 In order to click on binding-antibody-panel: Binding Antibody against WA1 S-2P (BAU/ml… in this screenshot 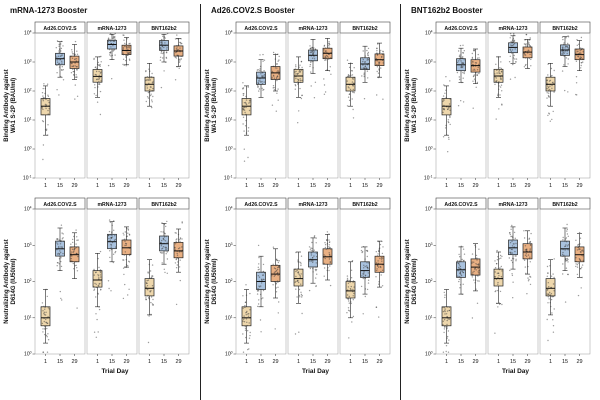, I will do `click(500, 108)`.